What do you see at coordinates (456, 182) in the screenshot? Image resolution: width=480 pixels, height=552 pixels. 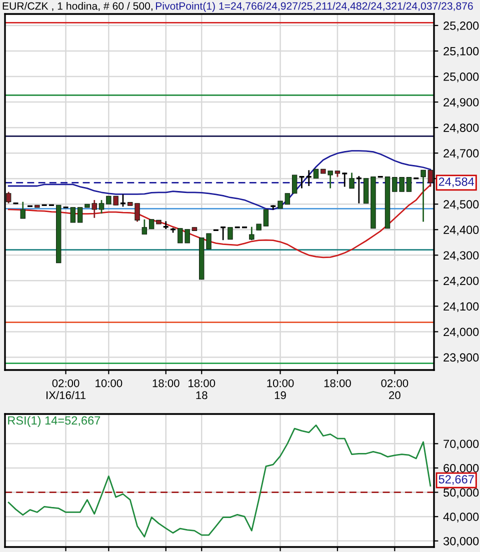 I see `ref-line-label: 24,584` at bounding box center [456, 182].